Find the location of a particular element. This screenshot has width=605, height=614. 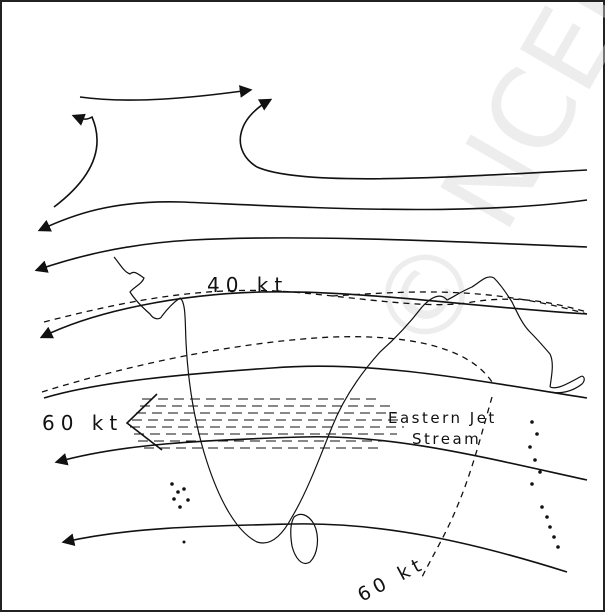

jet-hatching is located at coordinates (267, 423).